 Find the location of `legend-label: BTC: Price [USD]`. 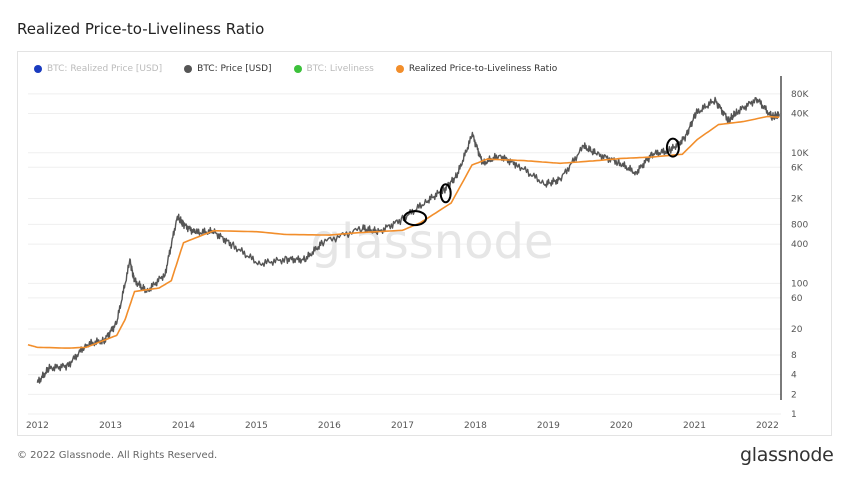

legend-label: BTC: Price [USD] is located at coordinates (234, 69).